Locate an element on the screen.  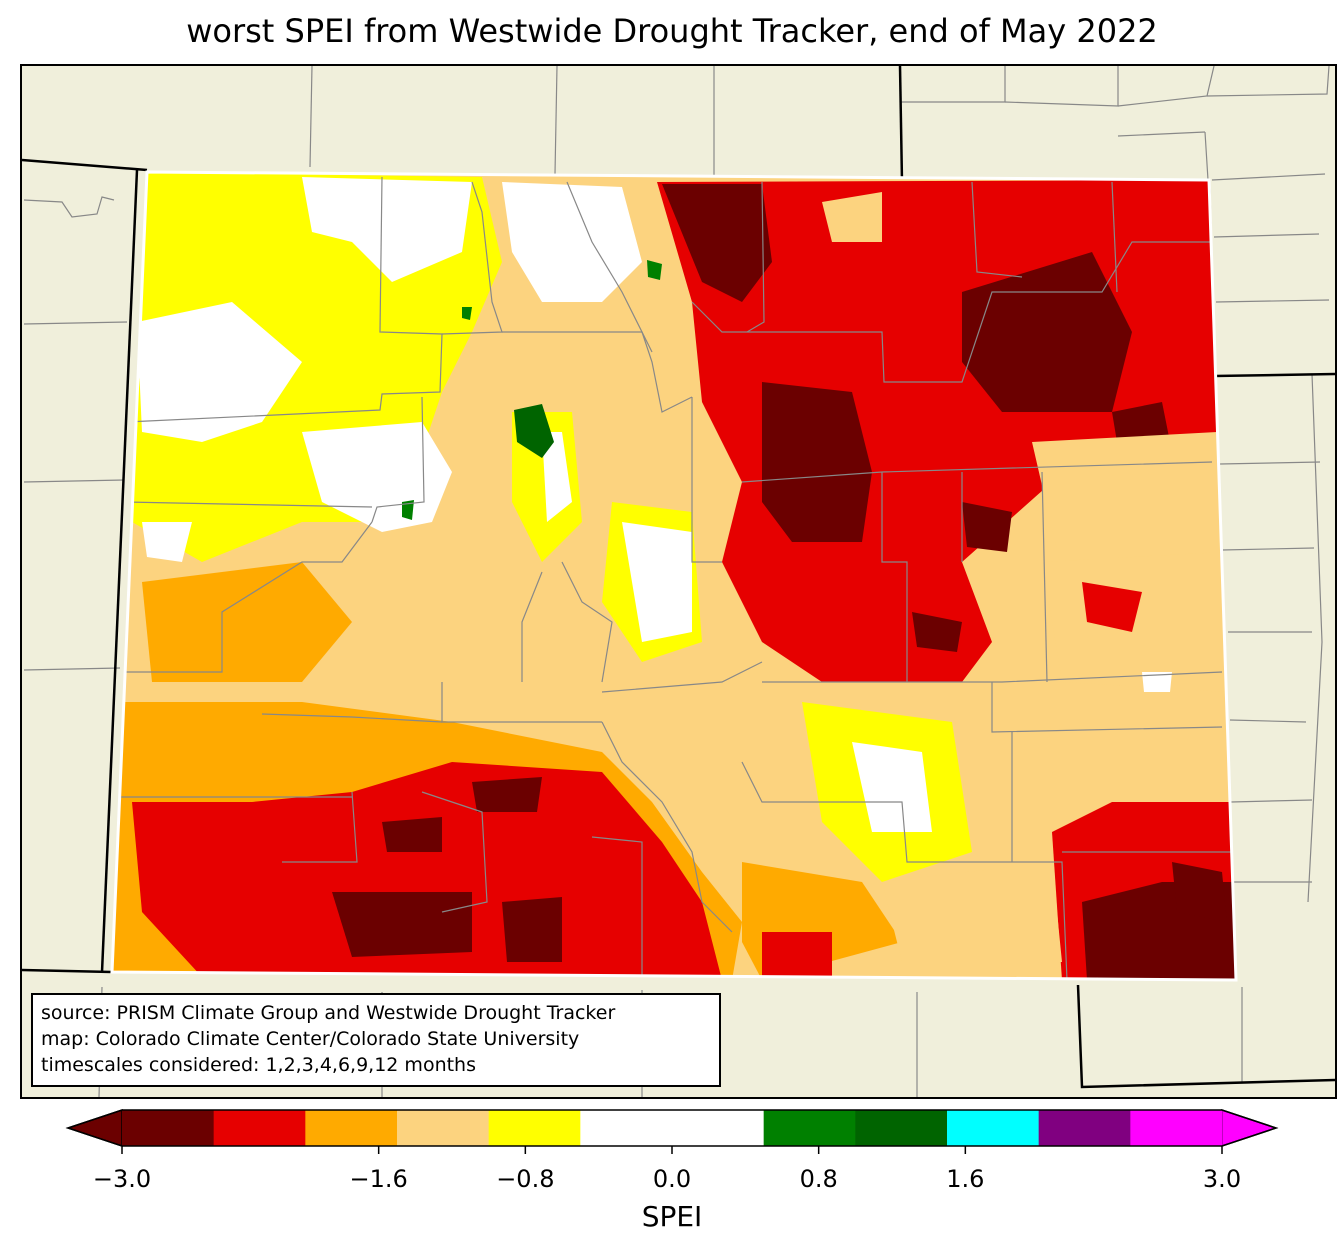
colorbar-label: SPEI is located at coordinates (672, 1216).